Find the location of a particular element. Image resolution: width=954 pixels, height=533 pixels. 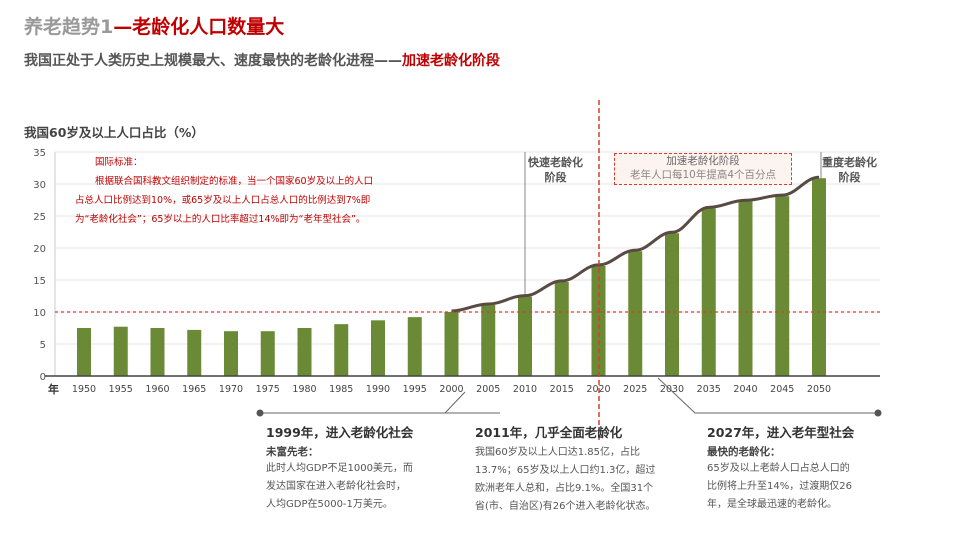

milestone-line: 此时人均GDP不足1000美元，而 is located at coordinates (339, 468).